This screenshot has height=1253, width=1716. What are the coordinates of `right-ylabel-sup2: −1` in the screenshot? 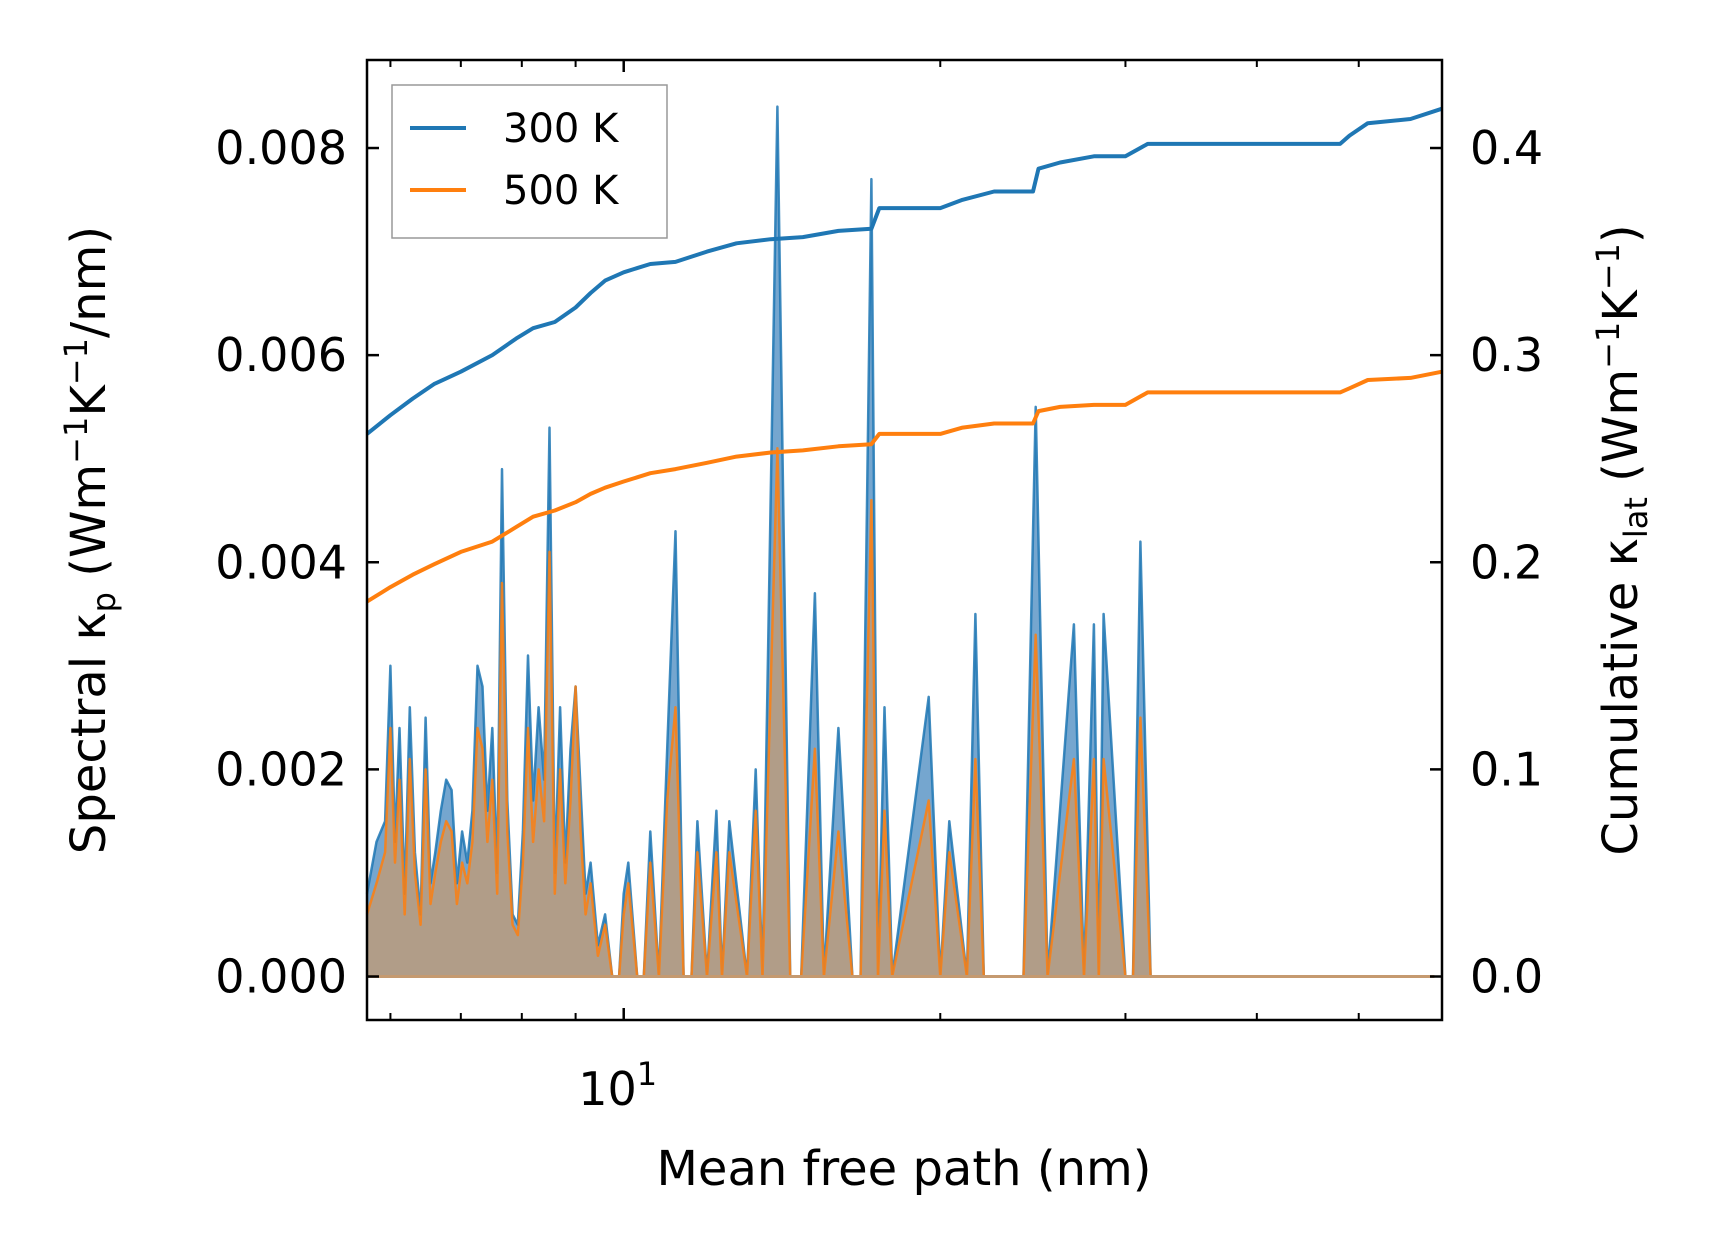 It's located at (1608, 266).